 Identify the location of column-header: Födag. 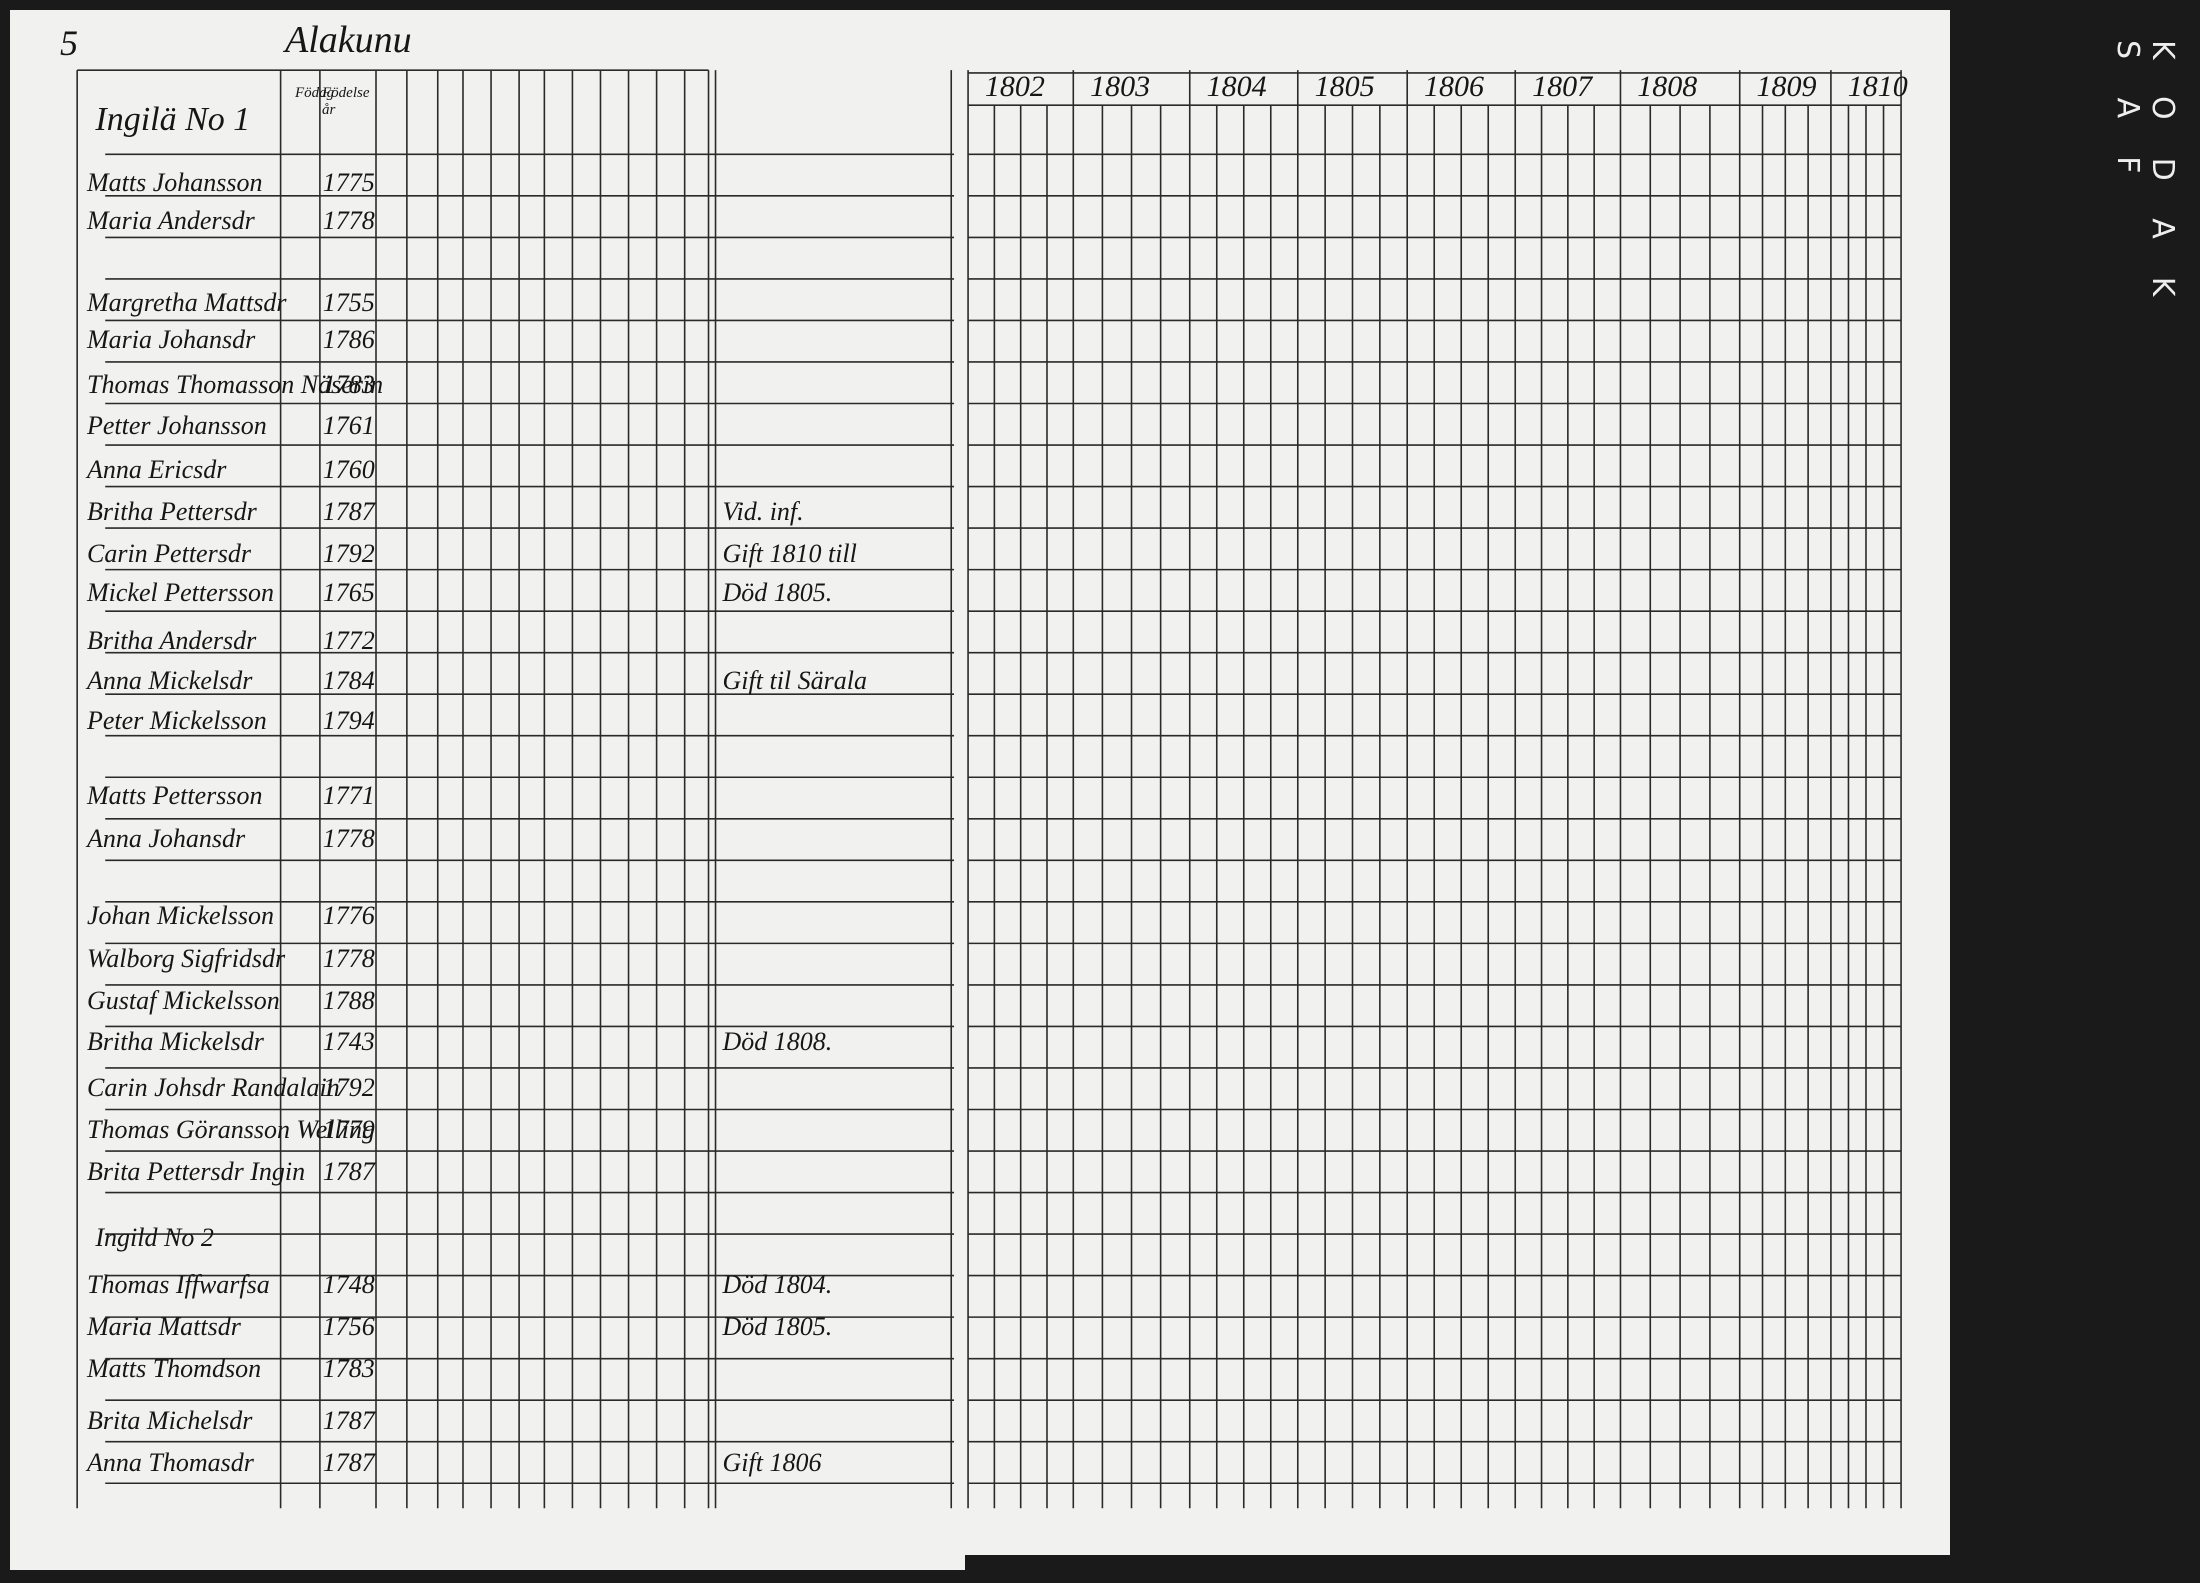
(315, 93).